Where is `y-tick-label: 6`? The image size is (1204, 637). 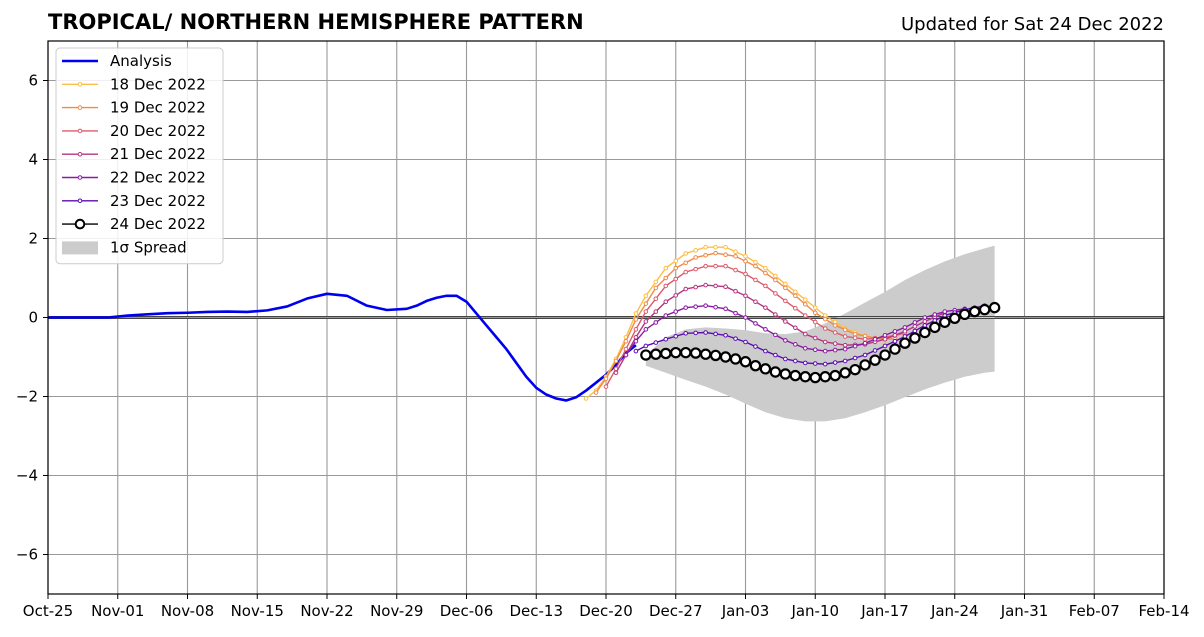
y-tick-label: 6 is located at coordinates (33, 81).